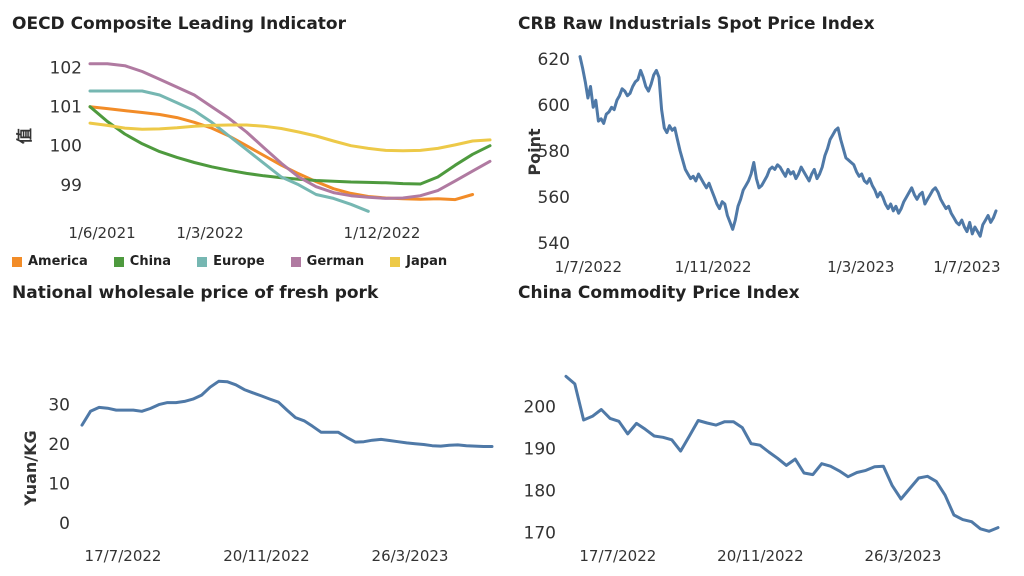  I want to click on y-tick-label: 170, so click(540, 534).